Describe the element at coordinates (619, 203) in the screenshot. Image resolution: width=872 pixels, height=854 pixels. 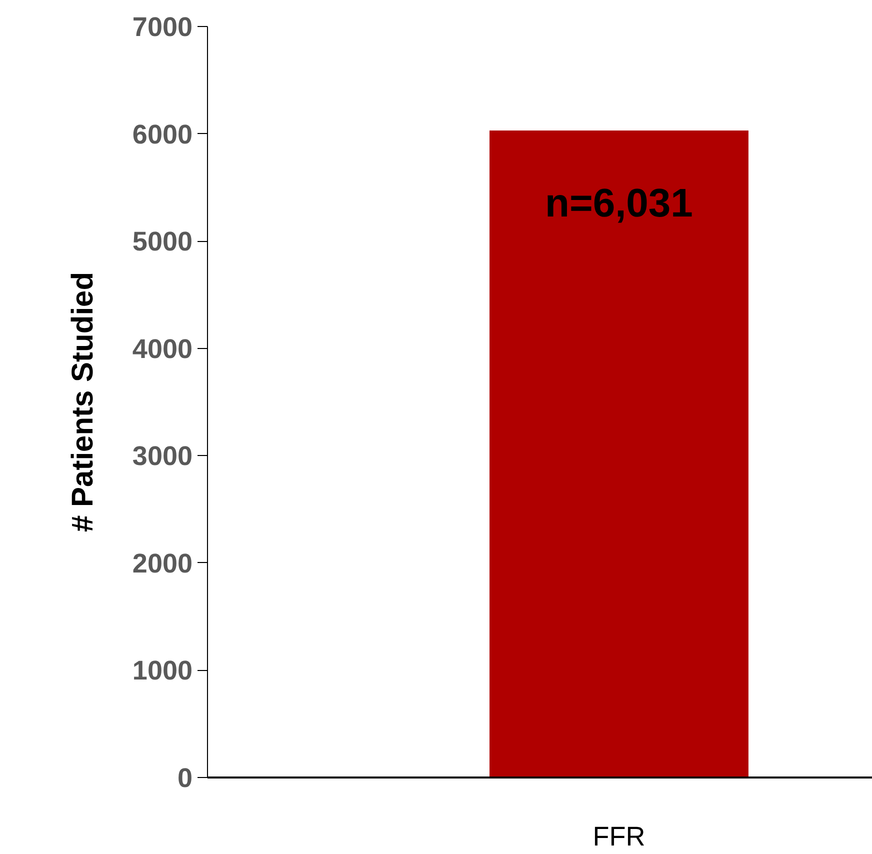
I see `data-label: n=6,031` at that location.